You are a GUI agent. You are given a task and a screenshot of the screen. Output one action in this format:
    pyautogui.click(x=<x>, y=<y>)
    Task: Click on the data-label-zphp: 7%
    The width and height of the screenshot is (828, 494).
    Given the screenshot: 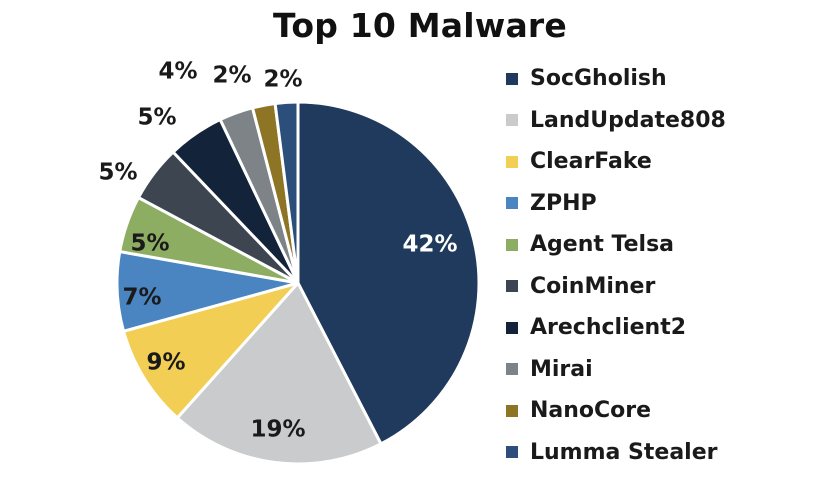 What is the action you would take?
    pyautogui.click(x=141, y=298)
    